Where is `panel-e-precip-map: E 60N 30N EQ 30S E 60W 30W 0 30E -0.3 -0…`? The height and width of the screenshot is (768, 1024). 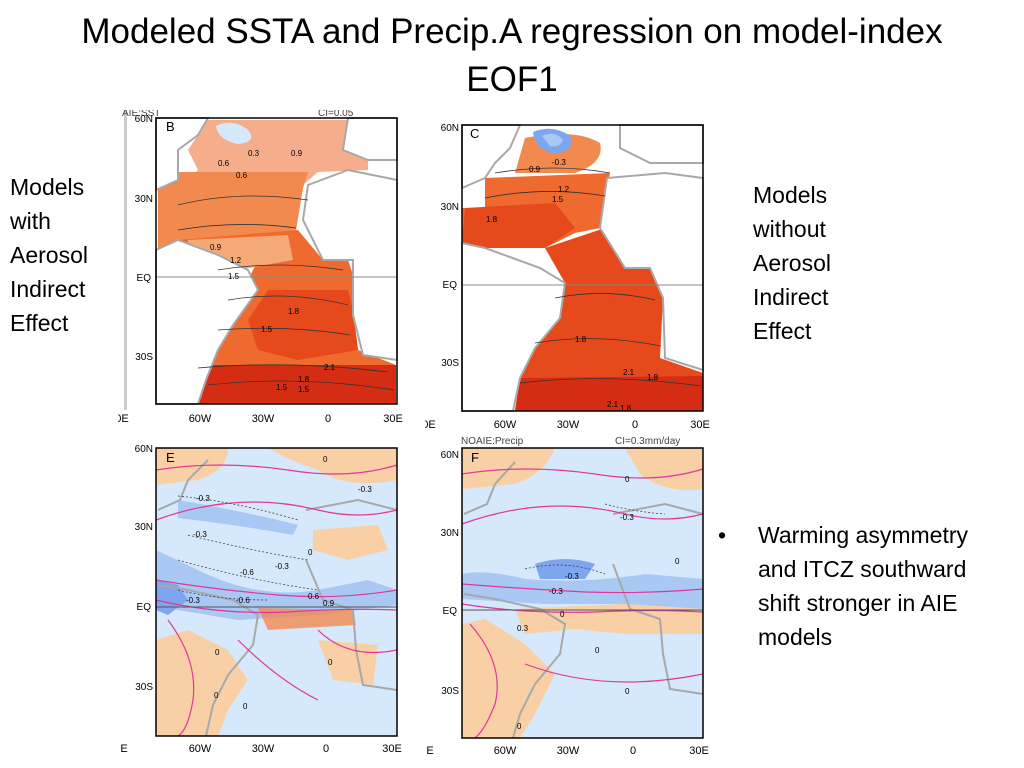 panel-e-precip-map: E 60N 30N EQ 30S E 60W 30W 0 30E -0.3 -0… is located at coordinates (260, 599).